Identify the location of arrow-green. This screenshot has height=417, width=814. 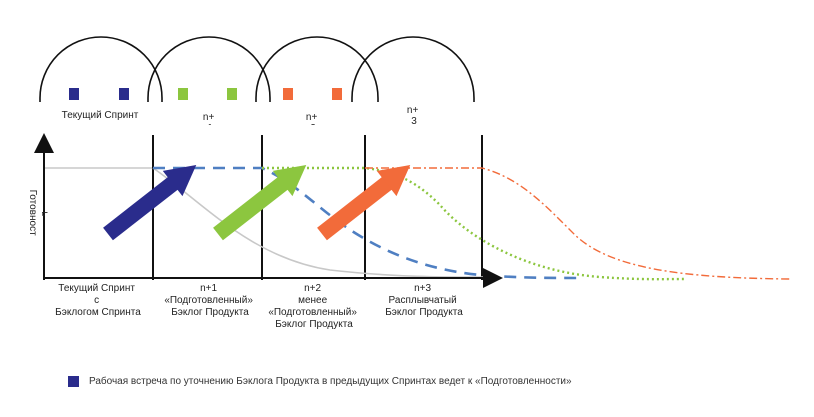
(260, 203).